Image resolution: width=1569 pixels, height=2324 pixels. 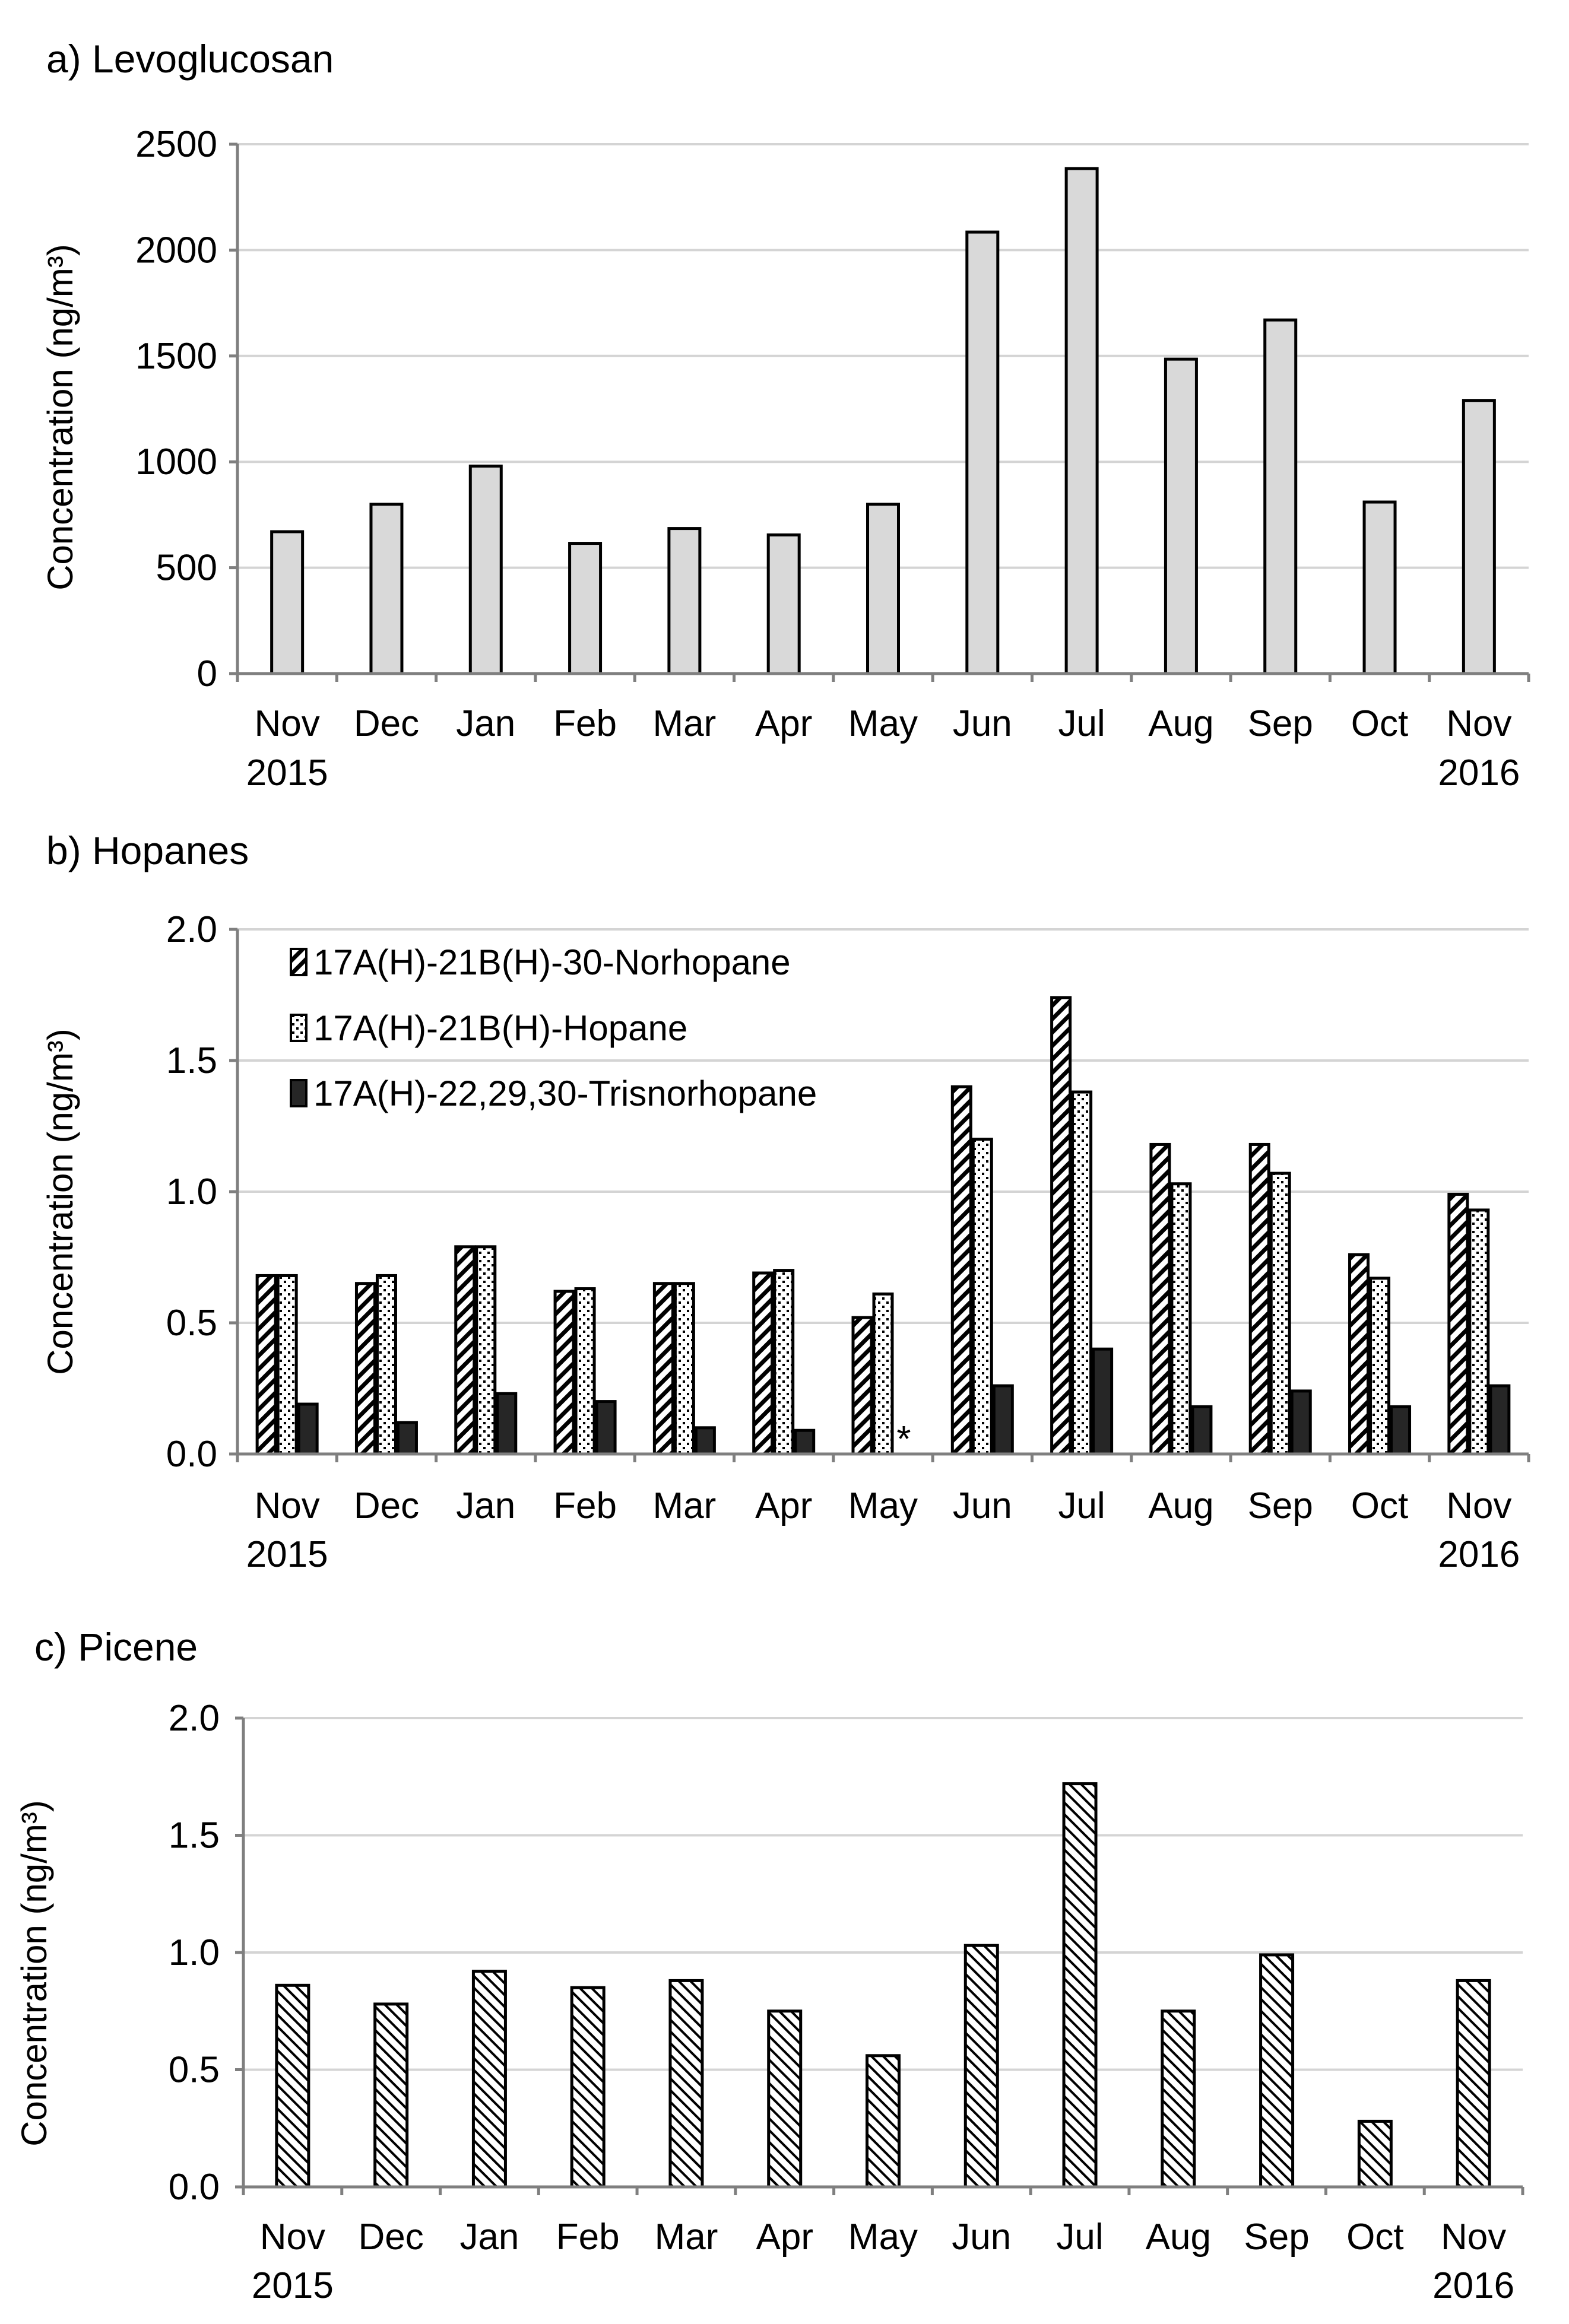 What do you see at coordinates (147, 850) in the screenshot?
I see `chart-title: b) Hopanes` at bounding box center [147, 850].